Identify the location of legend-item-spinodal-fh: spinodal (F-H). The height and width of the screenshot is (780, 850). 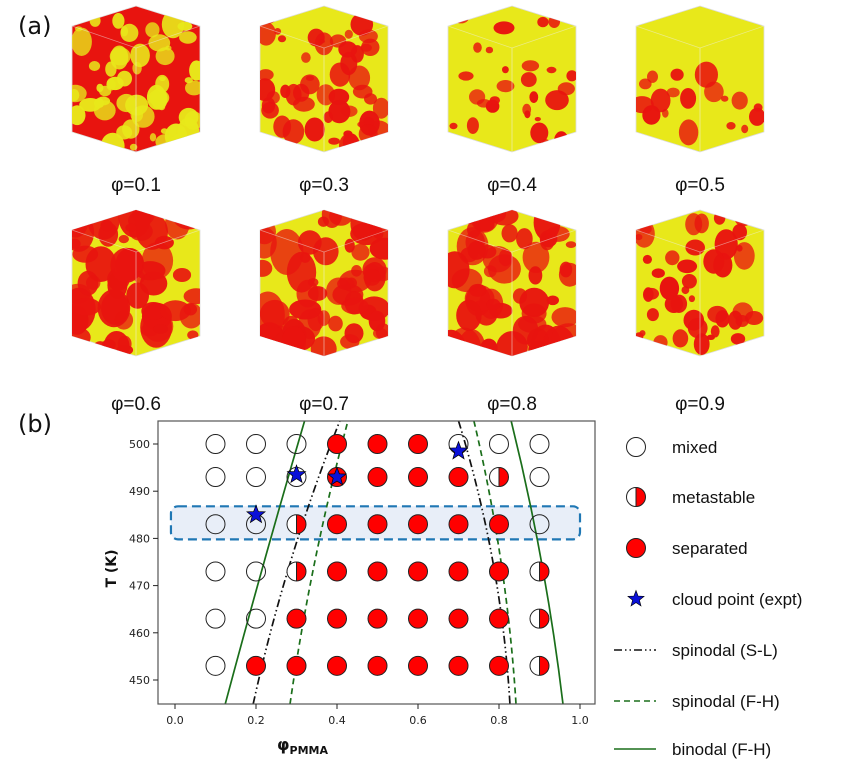
(697, 701).